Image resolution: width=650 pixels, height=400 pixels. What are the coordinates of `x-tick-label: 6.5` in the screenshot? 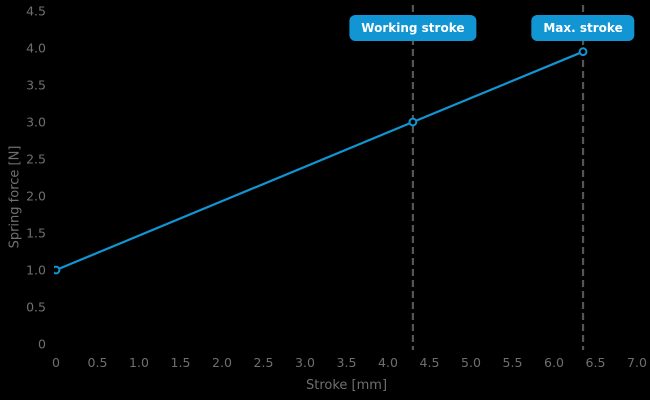 It's located at (596, 362).